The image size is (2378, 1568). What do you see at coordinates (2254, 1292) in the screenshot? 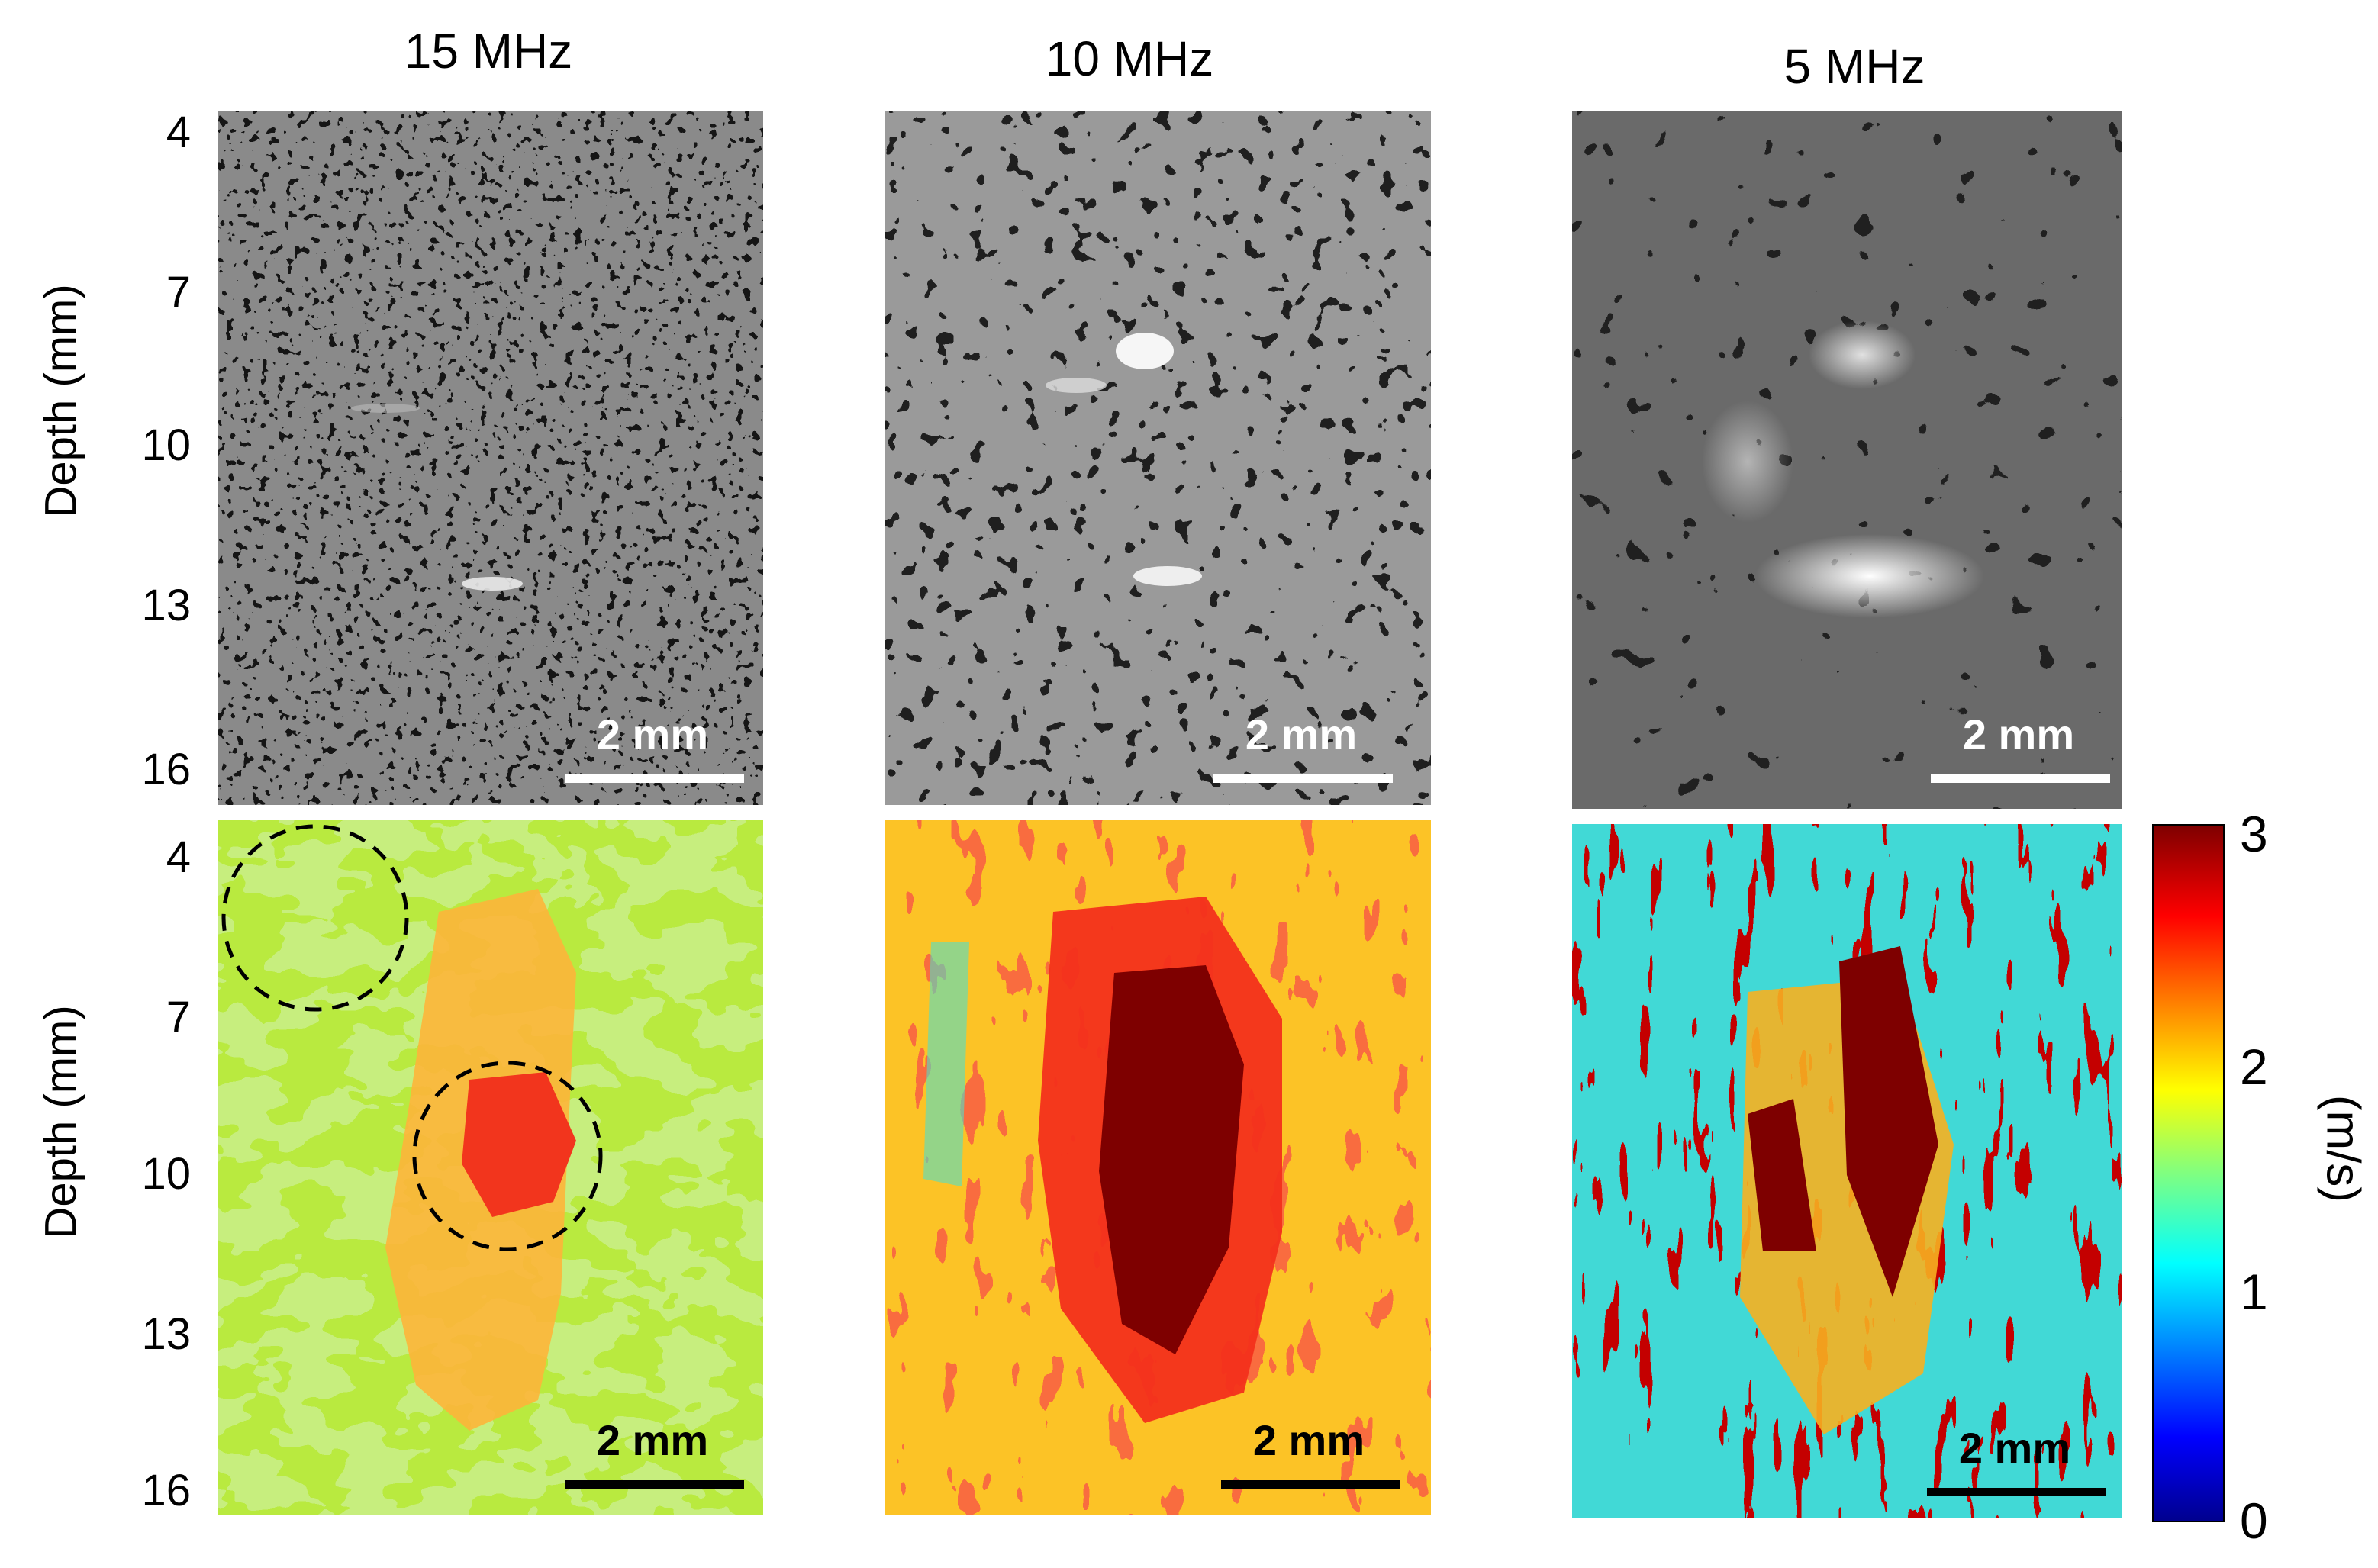
I see `colorbar-tick: 1` at bounding box center [2254, 1292].